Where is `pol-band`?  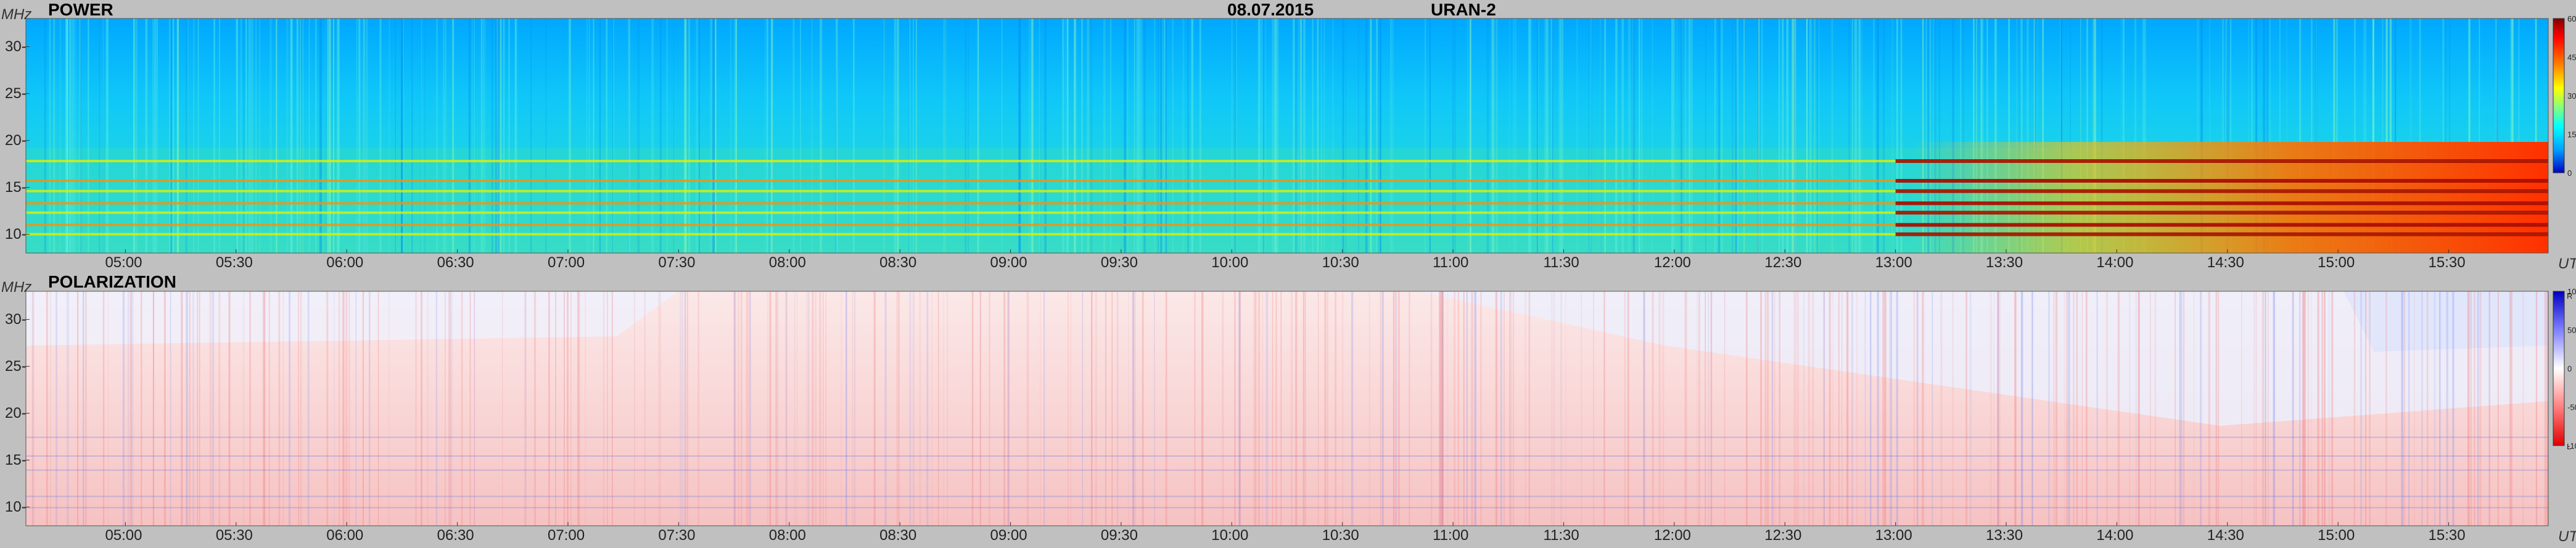 pol-band is located at coordinates (1287, 437).